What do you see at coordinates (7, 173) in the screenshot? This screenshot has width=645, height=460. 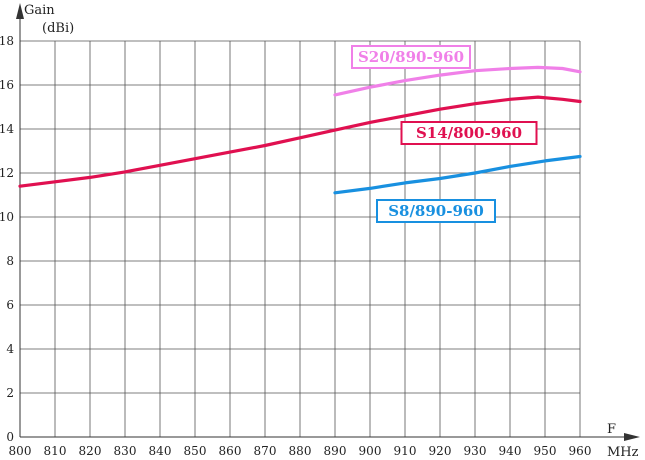 I see `y-tick-label: 12` at bounding box center [7, 173].